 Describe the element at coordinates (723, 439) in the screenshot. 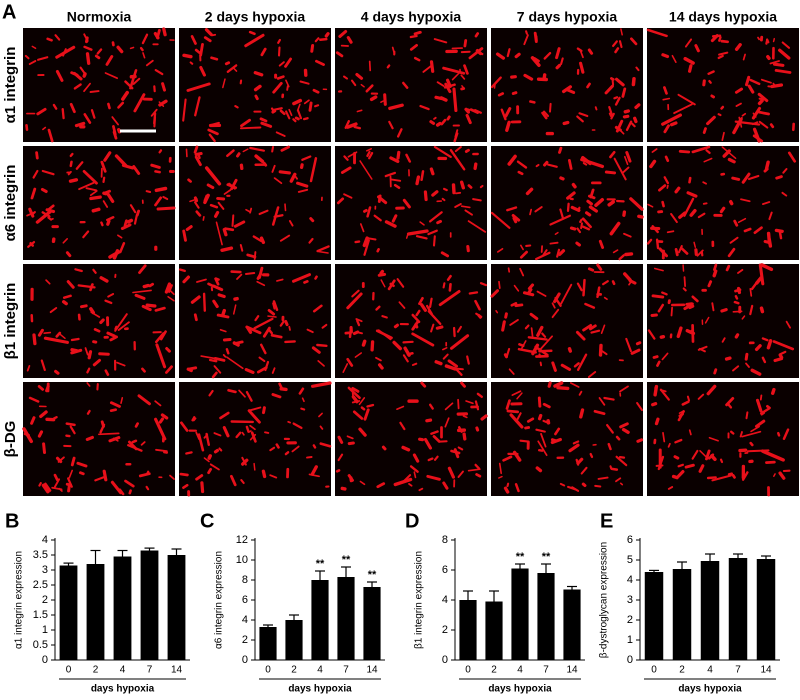

I see `micrograph` at that location.